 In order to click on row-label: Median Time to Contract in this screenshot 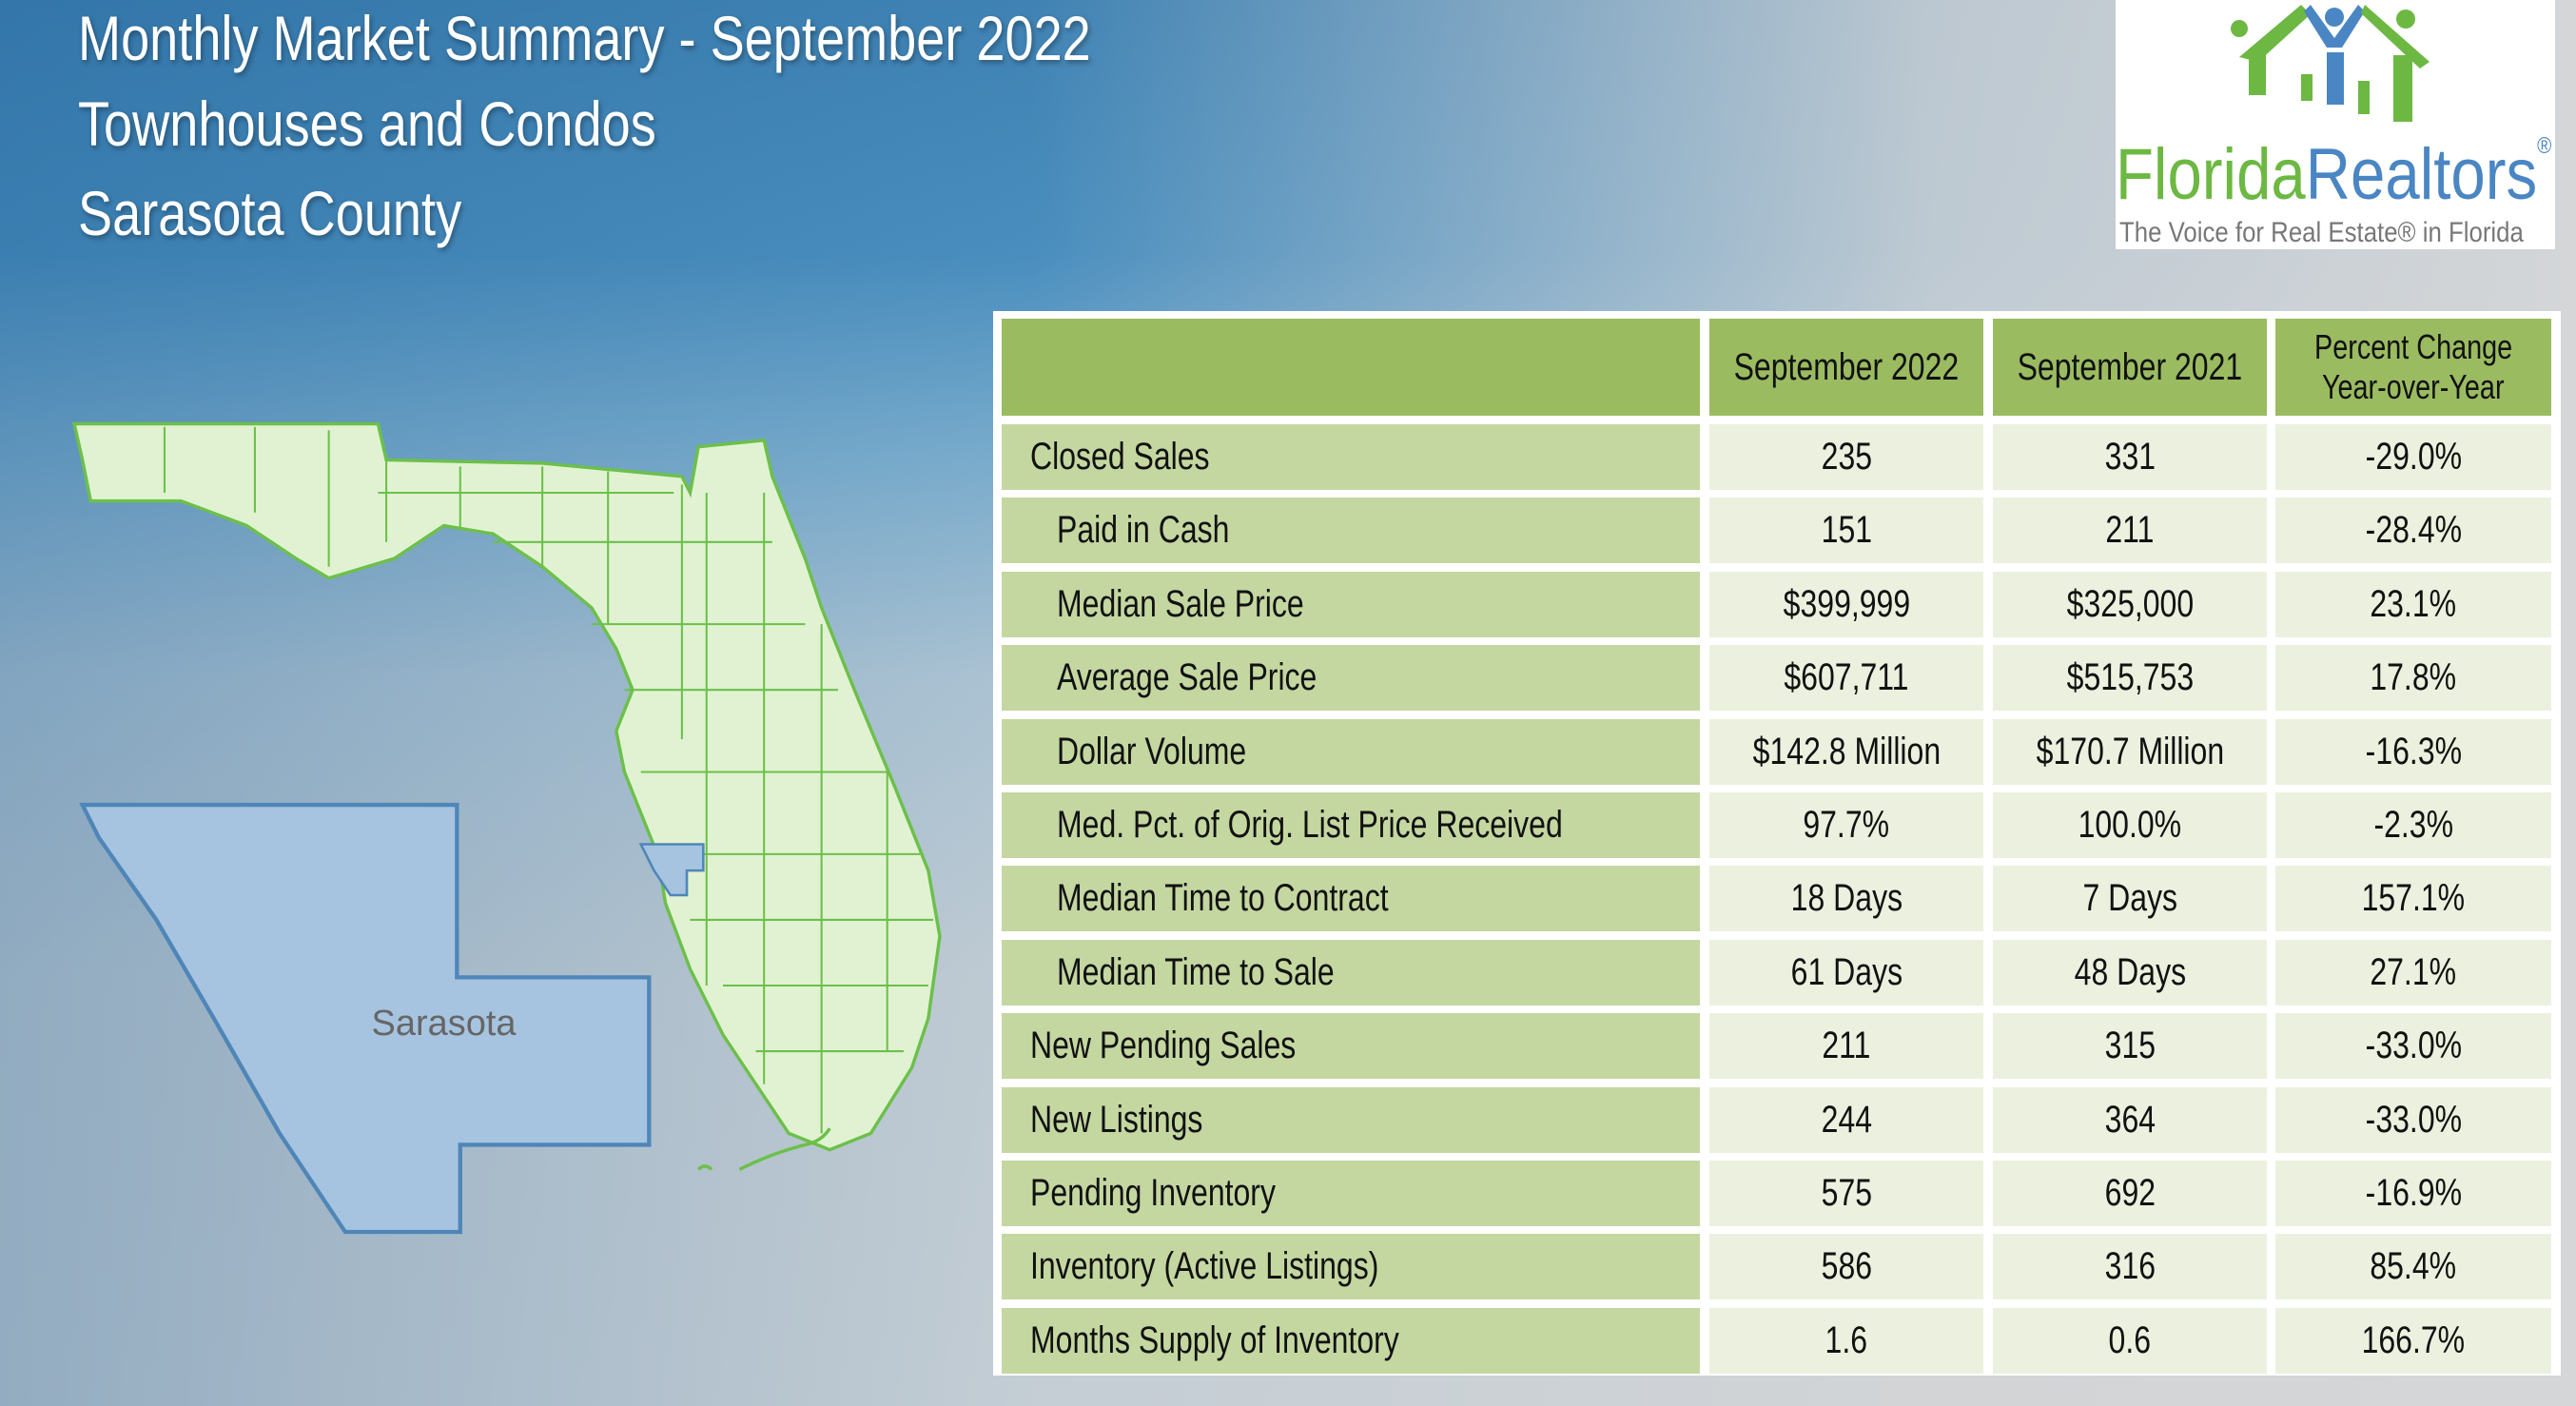, I will do `click(1351, 899)`.